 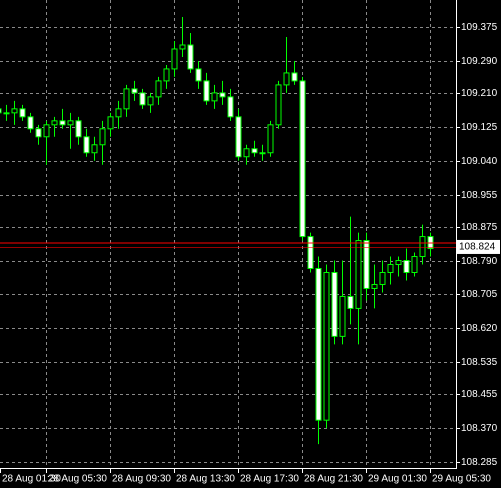 I want to click on x-tick-label: 28 Aug 05:30, so click(x=77, y=479).